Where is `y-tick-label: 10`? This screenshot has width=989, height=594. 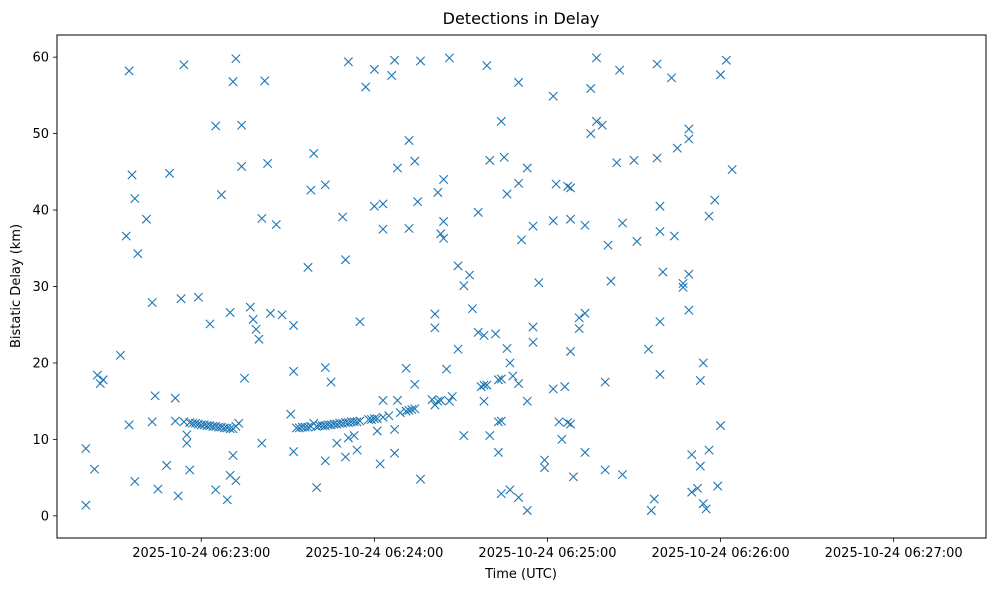
y-tick-label: 10 is located at coordinates (40, 440).